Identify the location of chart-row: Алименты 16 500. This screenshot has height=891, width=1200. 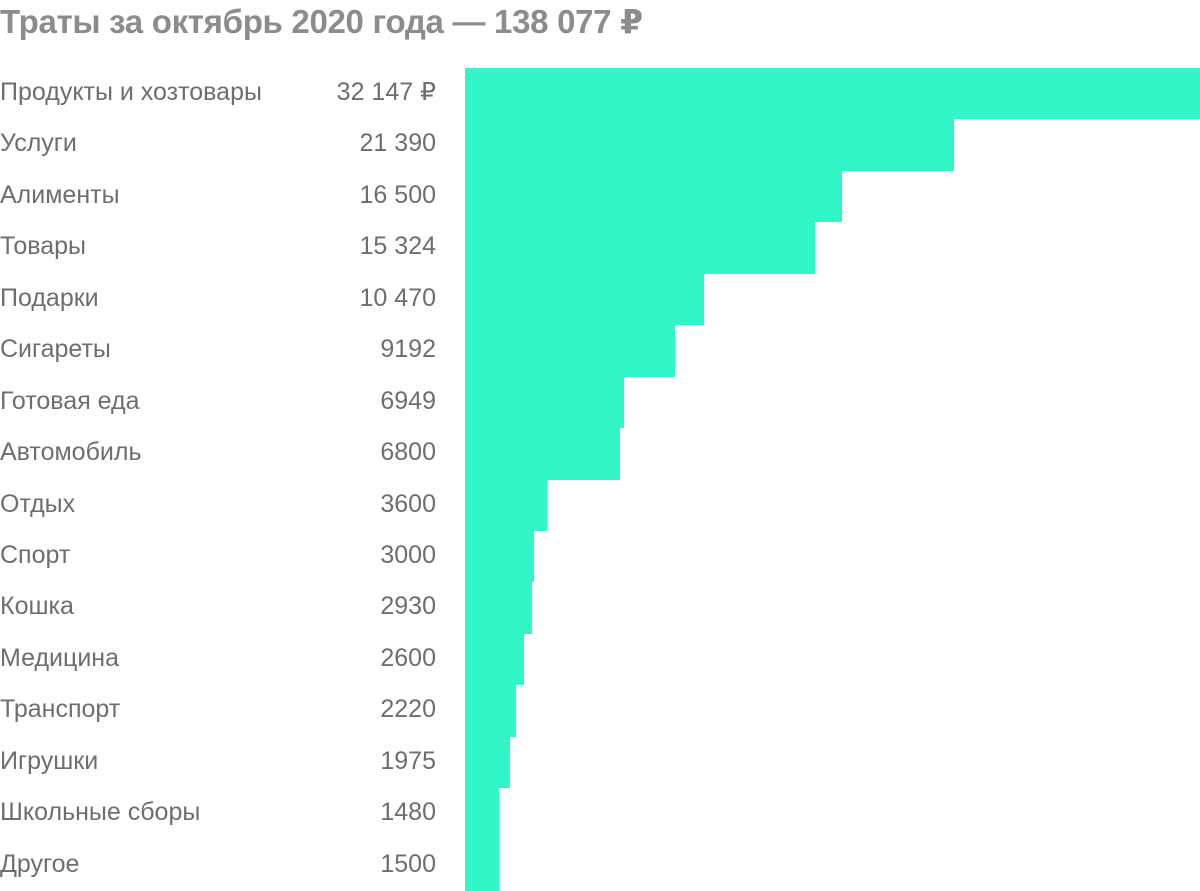
(600, 196).